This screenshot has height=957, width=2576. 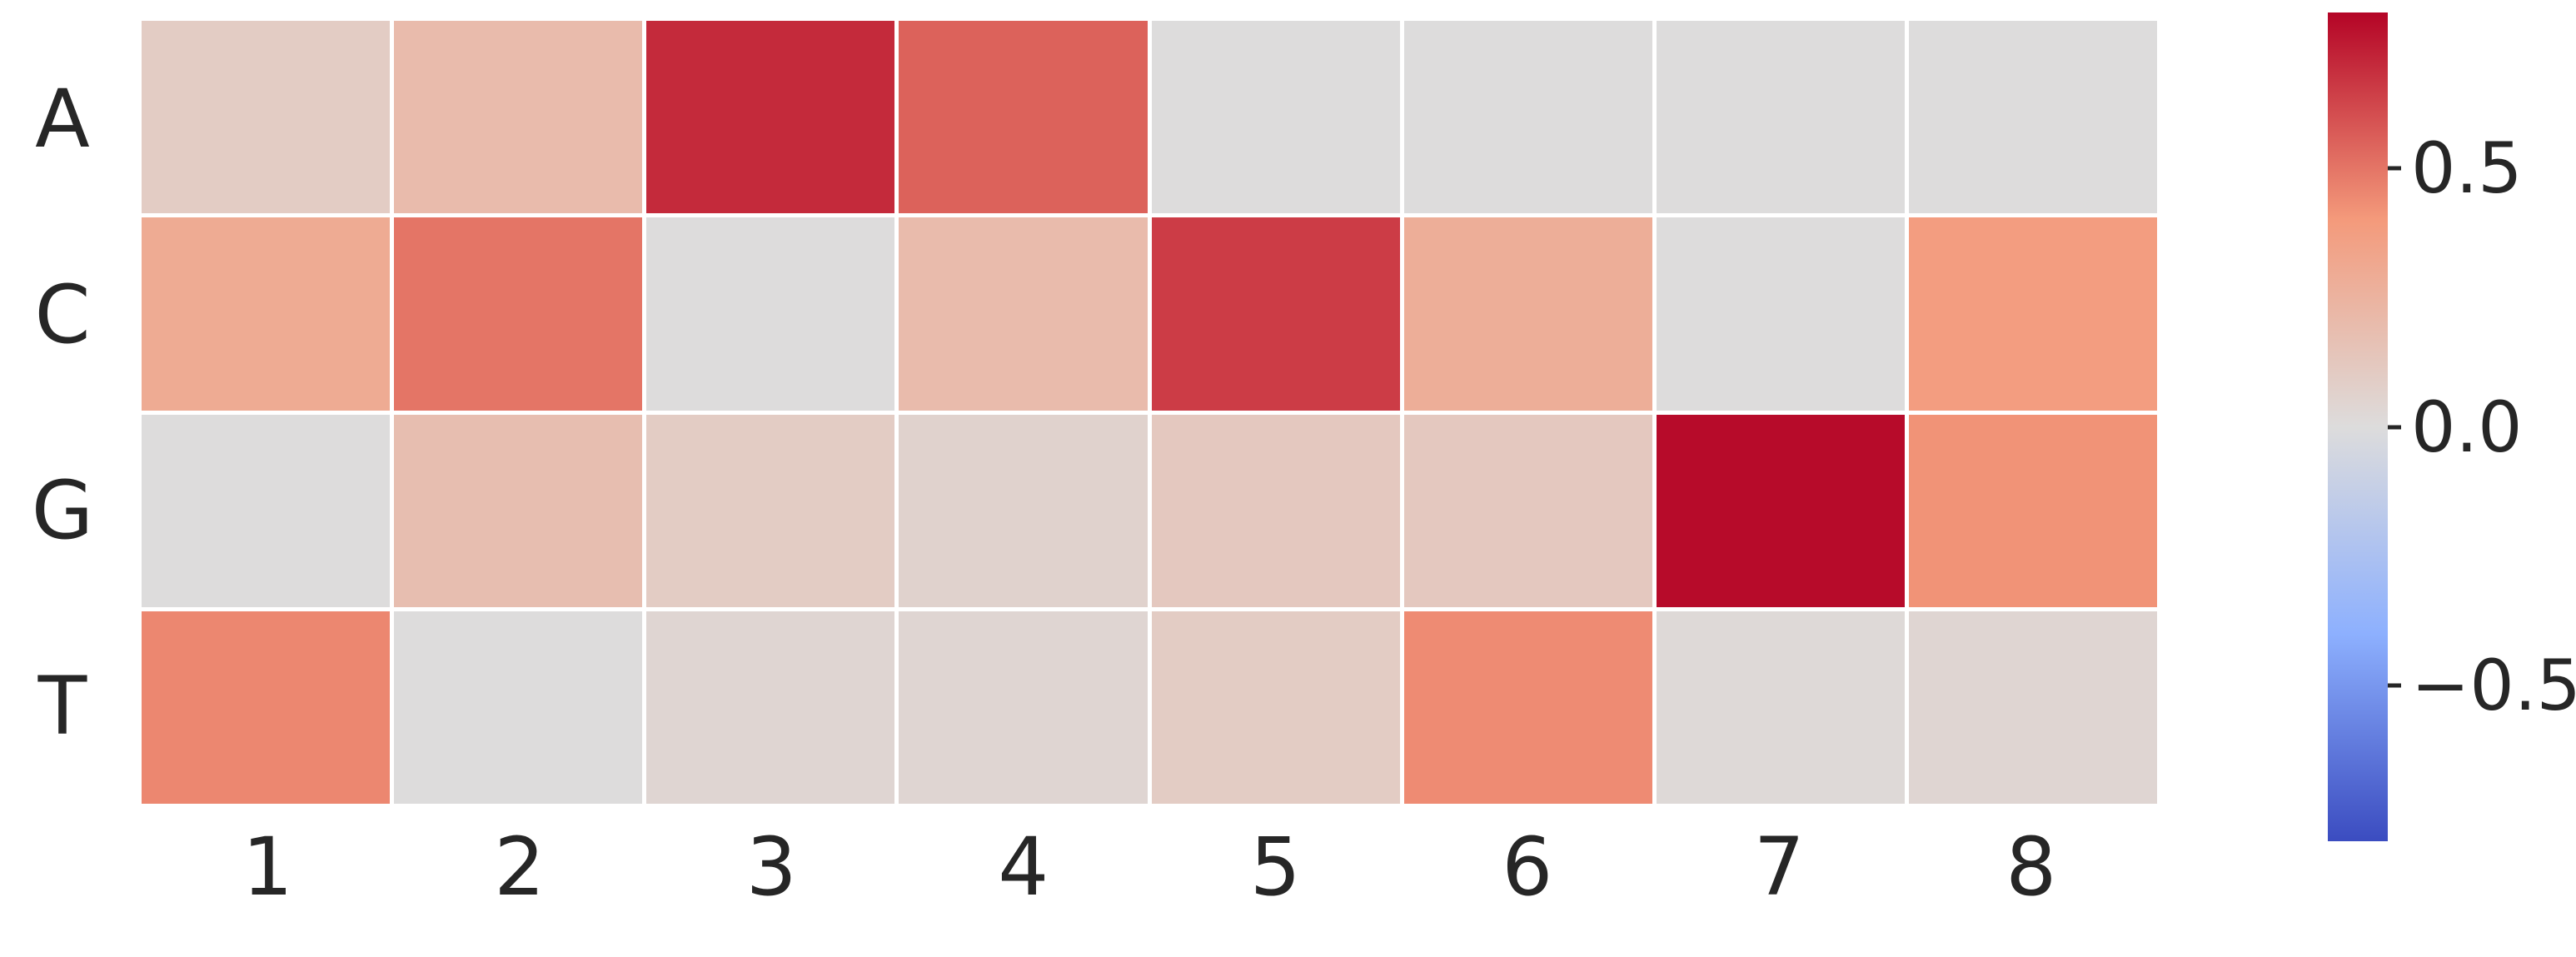 I want to click on colorbar-tick-label: 0.0, so click(x=2467, y=427).